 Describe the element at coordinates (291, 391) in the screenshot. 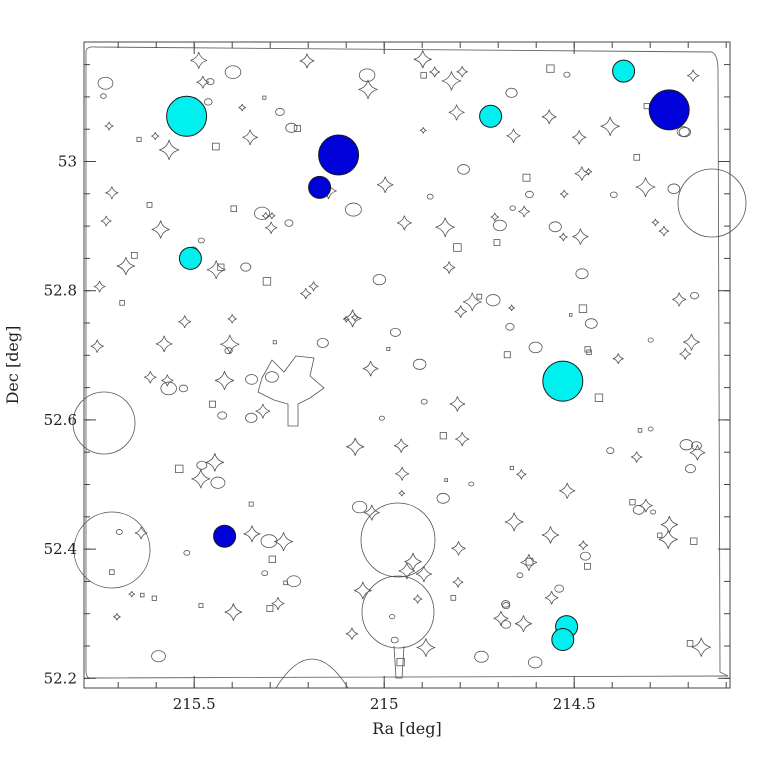

I see `mask-star` at that location.